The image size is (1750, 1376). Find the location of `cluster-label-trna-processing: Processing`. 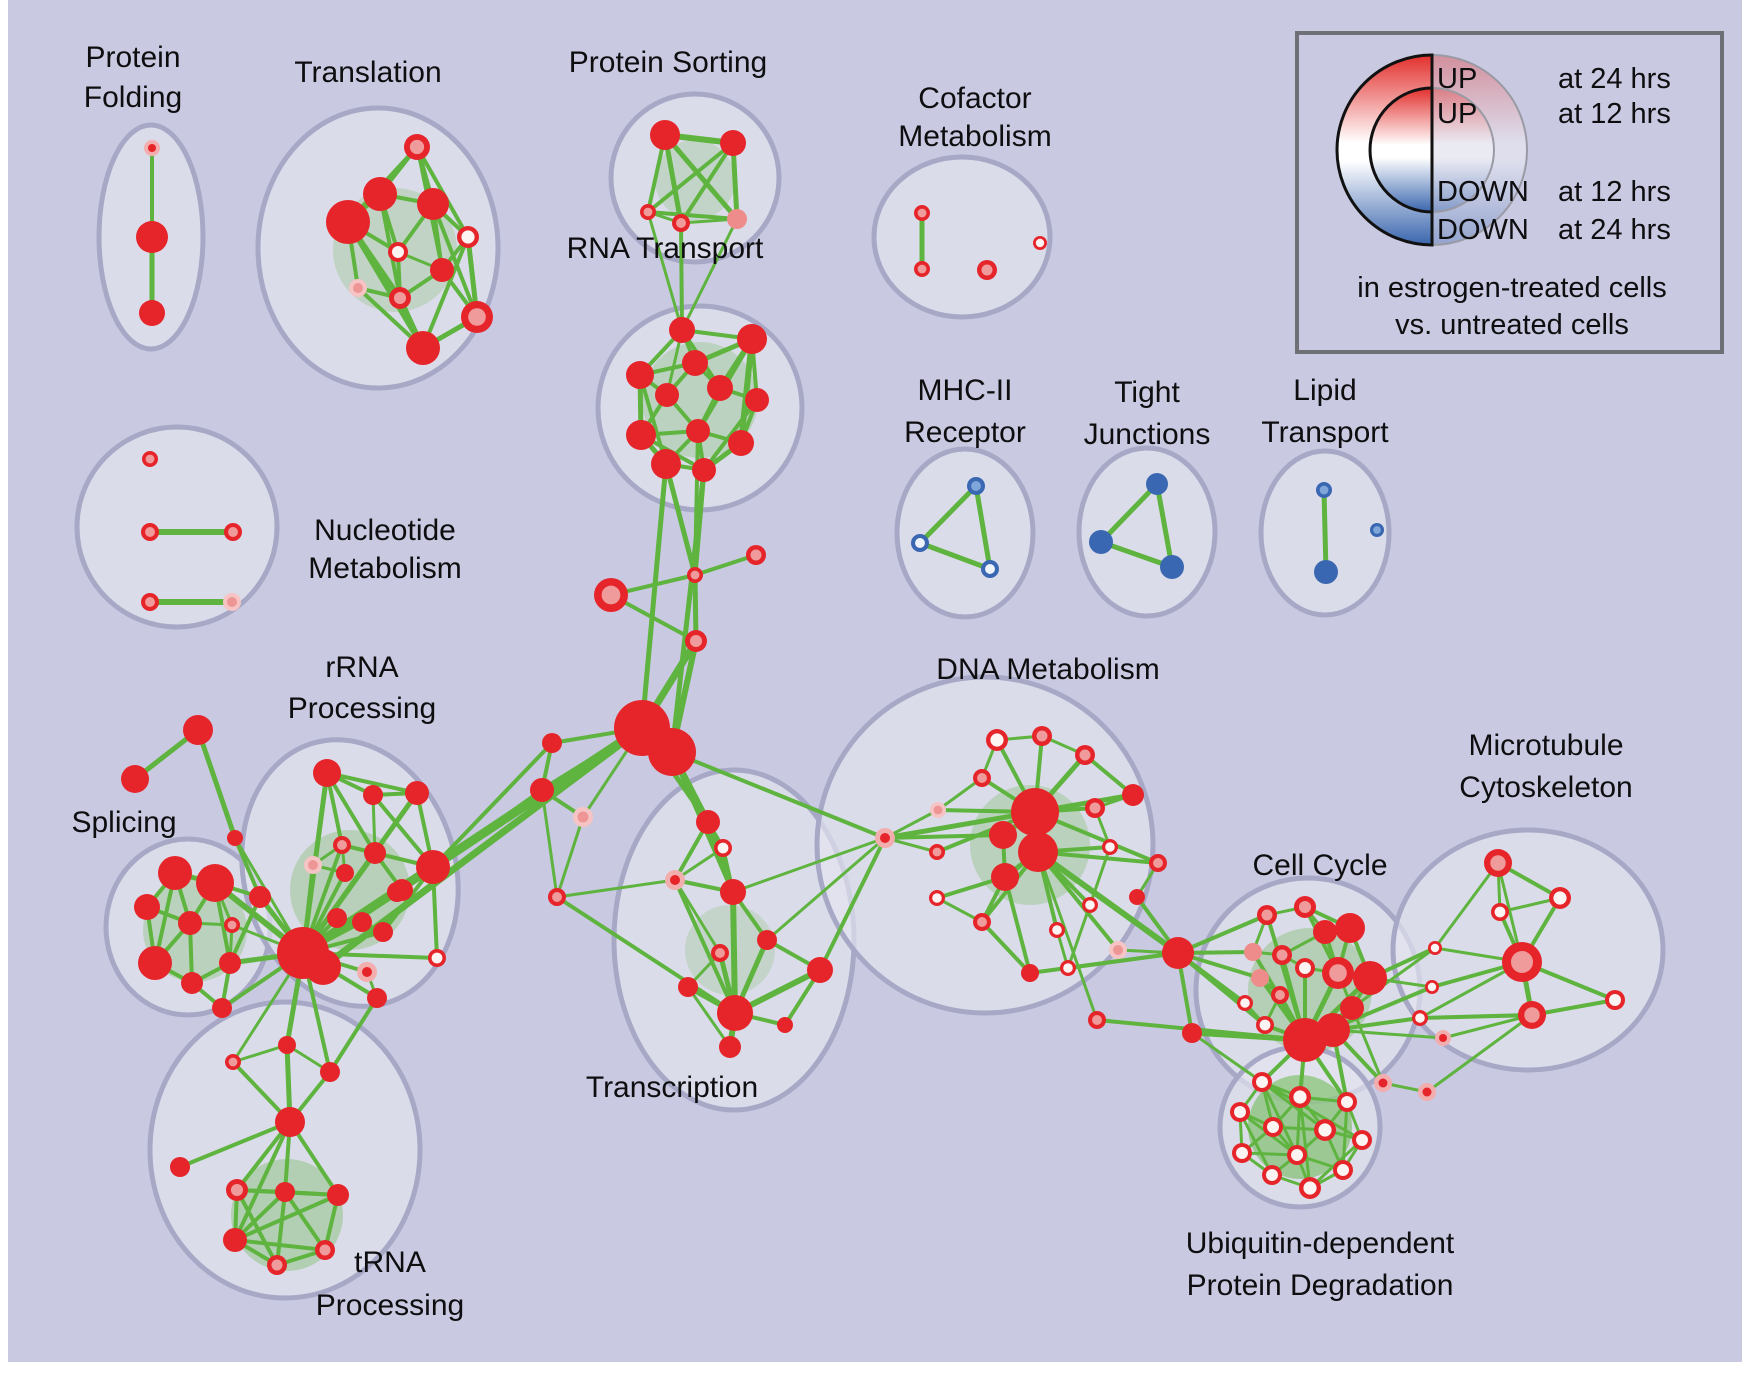

cluster-label-trna-processing: Processing is located at coordinates (390, 1305).